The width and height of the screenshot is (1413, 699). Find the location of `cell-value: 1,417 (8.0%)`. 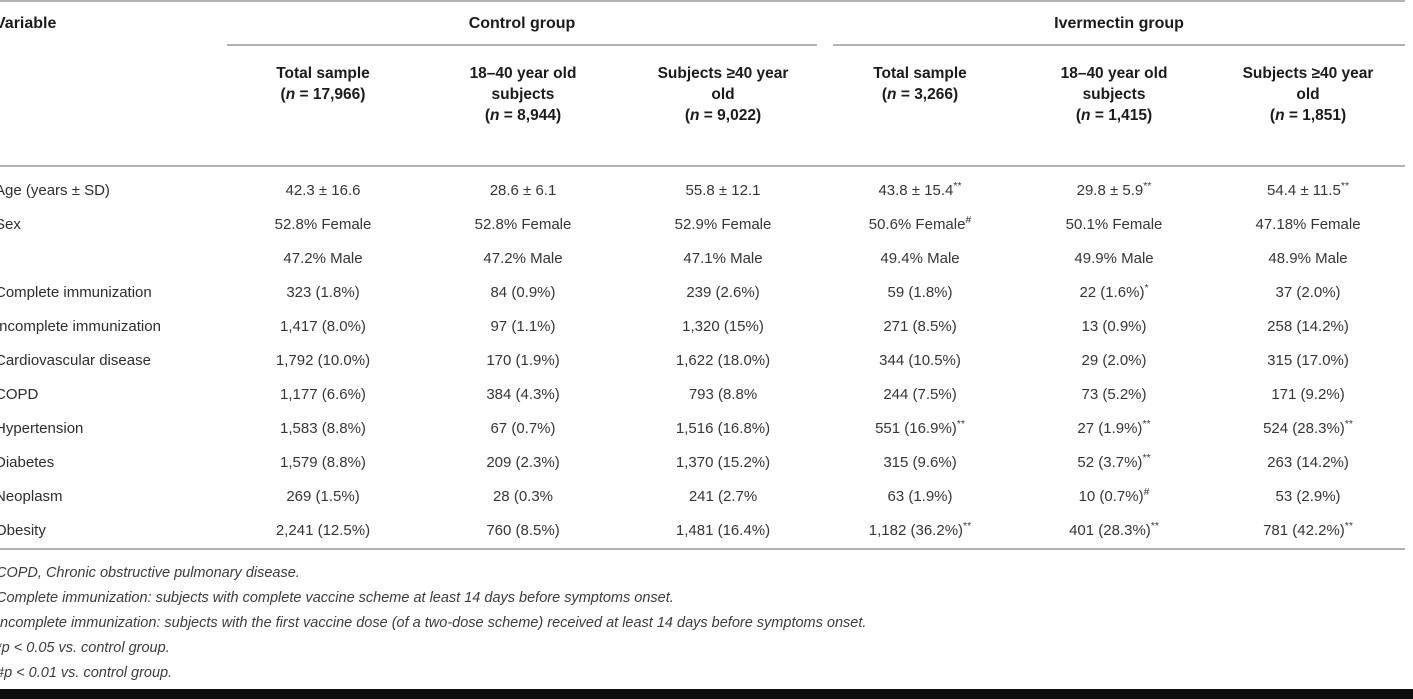

cell-value: 1,417 (8.0%) is located at coordinates (323, 326).